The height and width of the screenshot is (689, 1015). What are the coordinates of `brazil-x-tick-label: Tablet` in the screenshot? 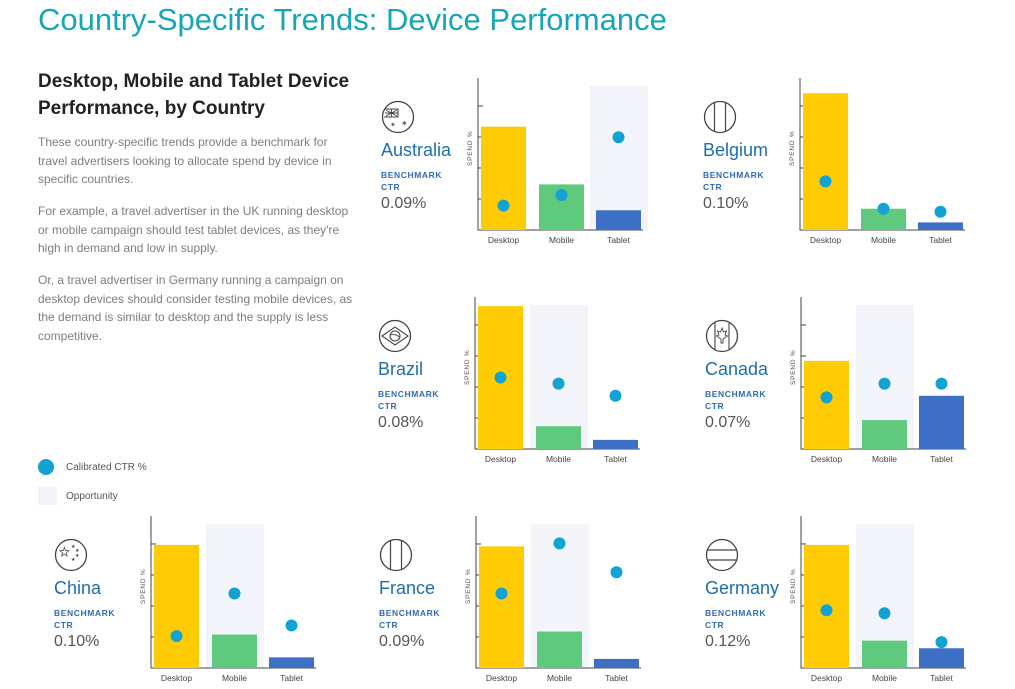 It's located at (615, 459).